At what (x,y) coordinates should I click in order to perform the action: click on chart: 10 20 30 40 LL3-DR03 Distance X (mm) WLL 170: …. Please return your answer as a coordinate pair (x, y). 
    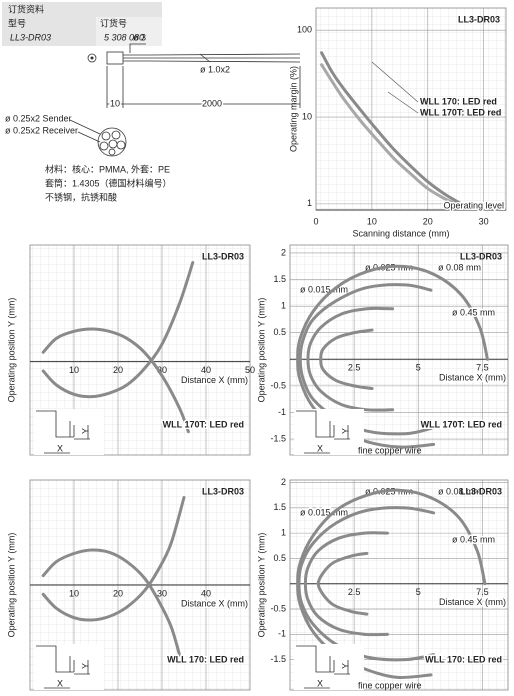
    Looking at the image, I should click on (128, 585).